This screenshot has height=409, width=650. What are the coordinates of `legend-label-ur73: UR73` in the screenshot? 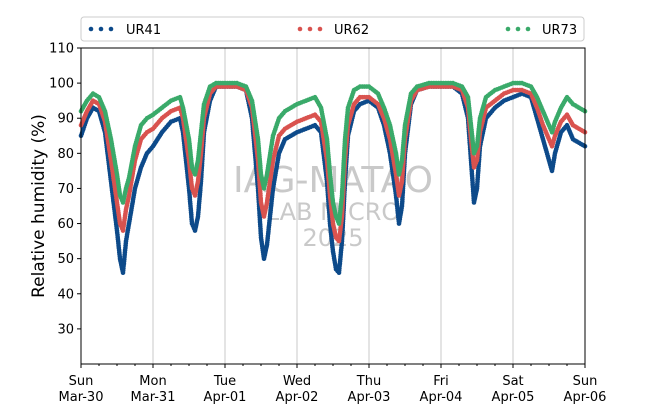 It's located at (559, 30).